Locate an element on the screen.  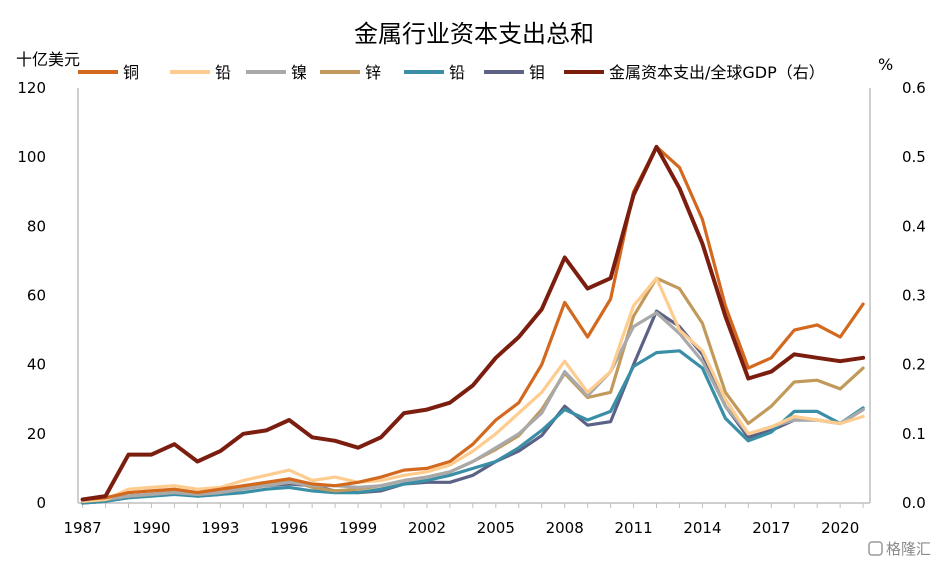
legend-label: 锌 is located at coordinates (373, 72).